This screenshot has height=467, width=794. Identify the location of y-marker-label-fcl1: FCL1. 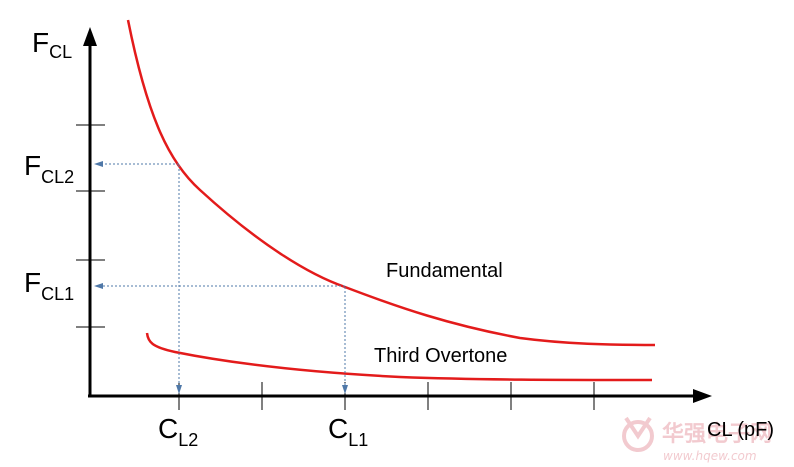
(49, 285).